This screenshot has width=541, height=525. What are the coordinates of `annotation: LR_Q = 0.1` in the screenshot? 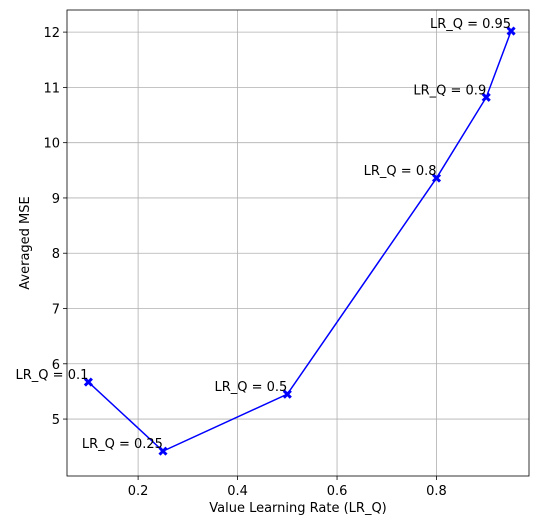 It's located at (52, 375).